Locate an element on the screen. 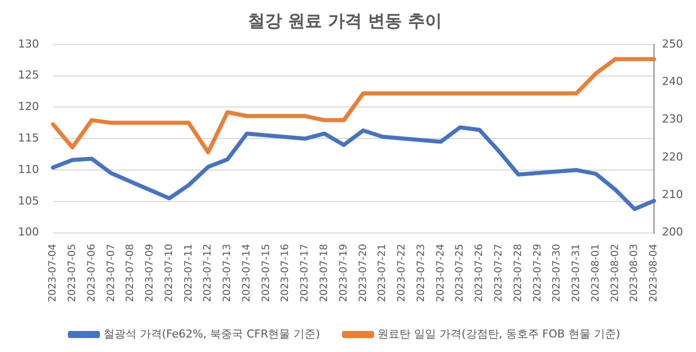  y2-tick-label: 200 is located at coordinates (673, 232).